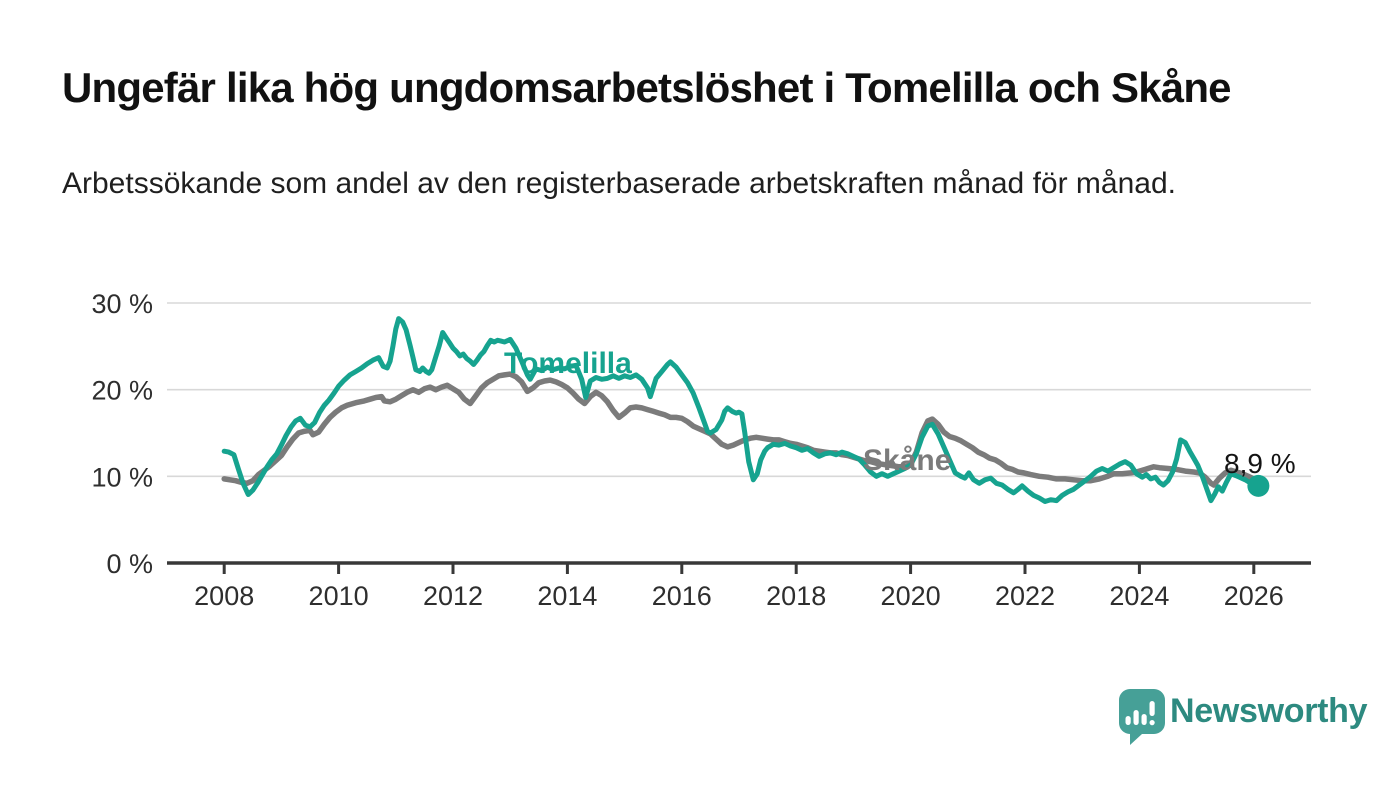 This screenshot has width=1400, height=794. What do you see at coordinates (1254, 596) in the screenshot?
I see `x-tick-label: 2026` at bounding box center [1254, 596].